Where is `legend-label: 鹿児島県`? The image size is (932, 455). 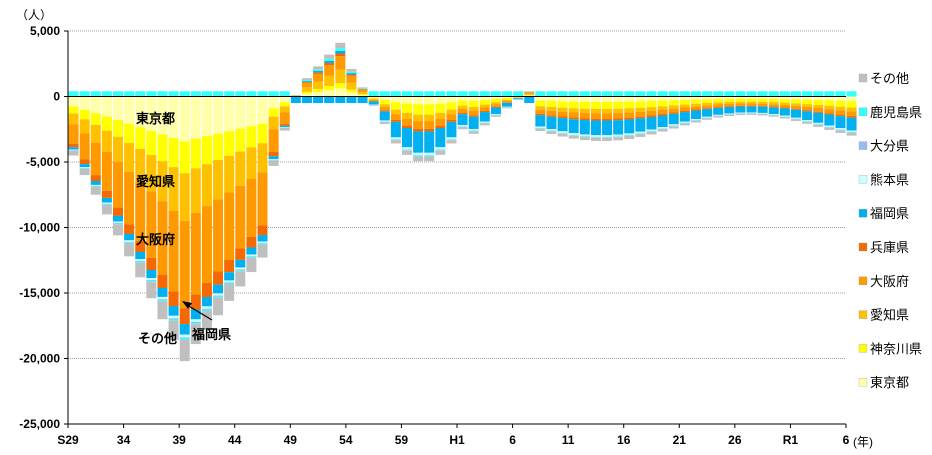
legend-label: 鹿児島県 is located at coordinates (896, 112).